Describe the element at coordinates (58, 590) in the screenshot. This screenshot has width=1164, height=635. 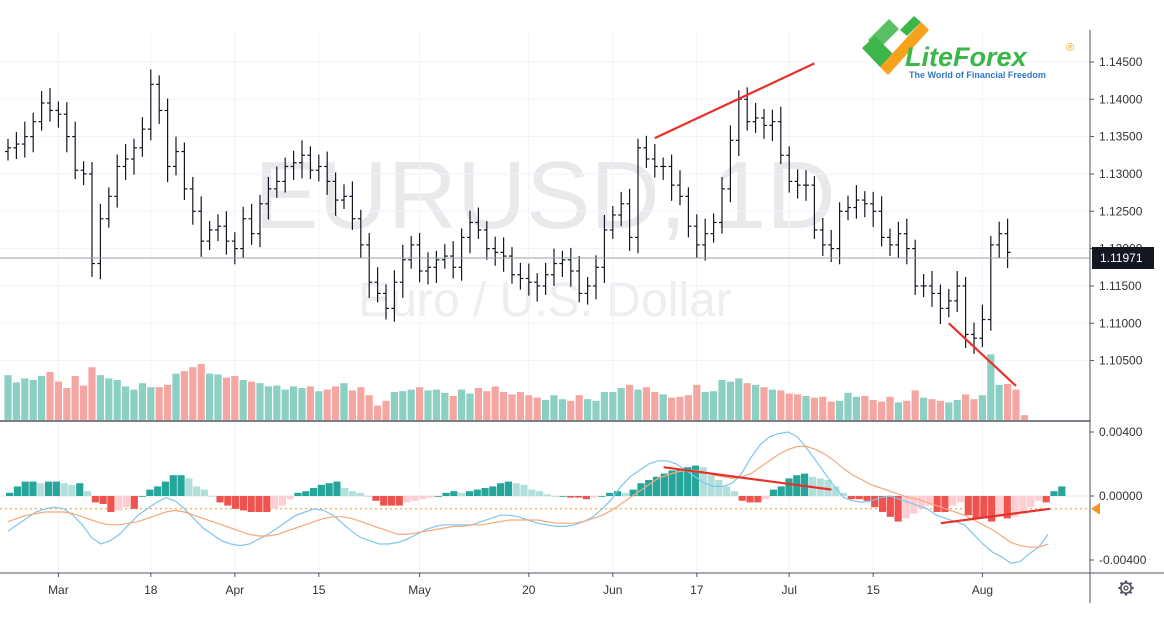
I see `time-tick-label: Mar` at that location.